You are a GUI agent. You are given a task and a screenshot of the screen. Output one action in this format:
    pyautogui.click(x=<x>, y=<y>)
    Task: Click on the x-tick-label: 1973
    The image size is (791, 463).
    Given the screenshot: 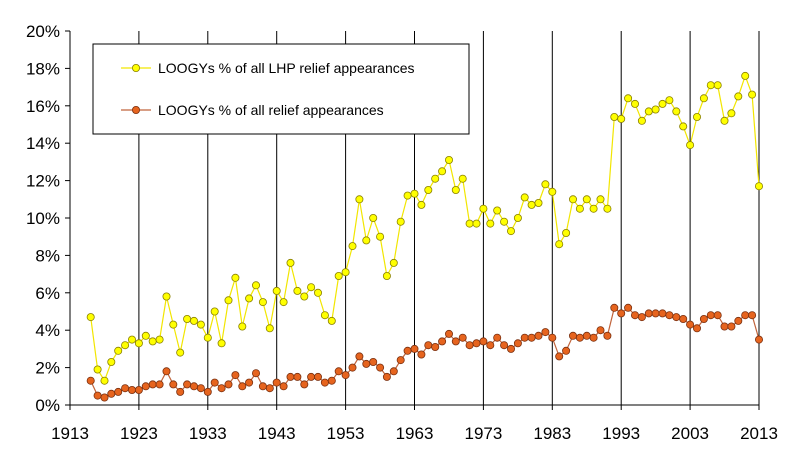 What is the action you would take?
    pyautogui.click(x=483, y=433)
    